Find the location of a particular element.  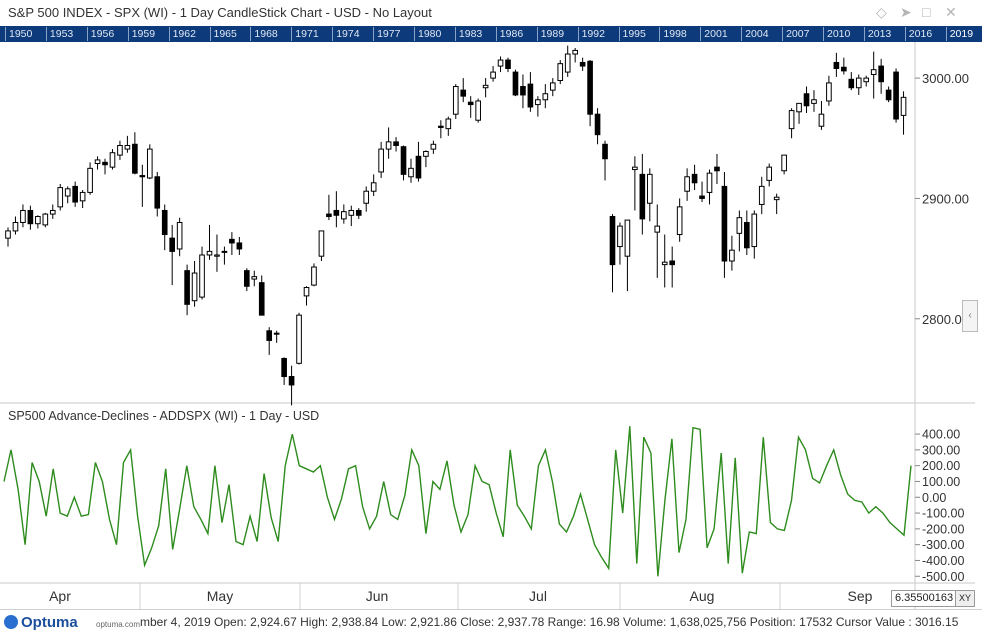

year-1980: 1980 is located at coordinates (427, 34).